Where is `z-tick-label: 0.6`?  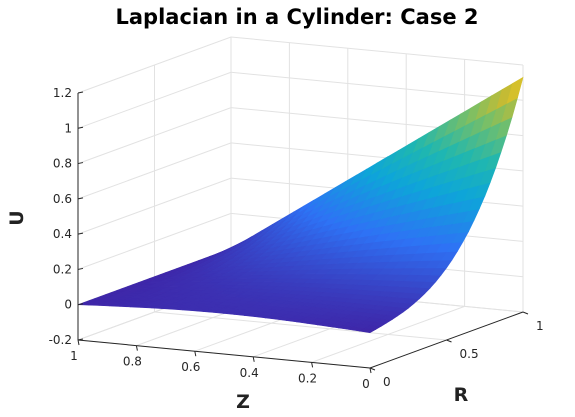 z-tick-label: 0.6 is located at coordinates (62, 199).